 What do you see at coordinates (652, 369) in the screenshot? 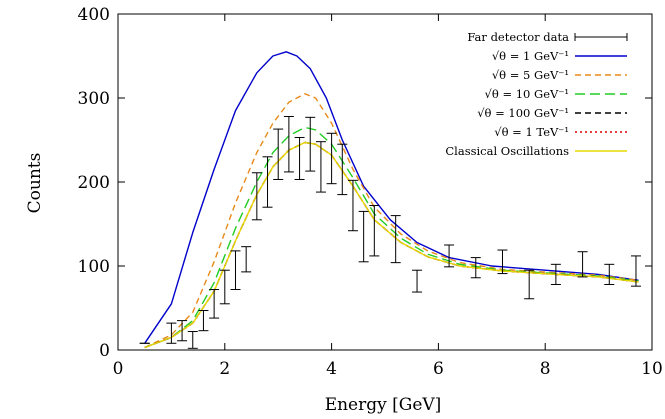
I see `x-tick-label: 10` at bounding box center [652, 369].